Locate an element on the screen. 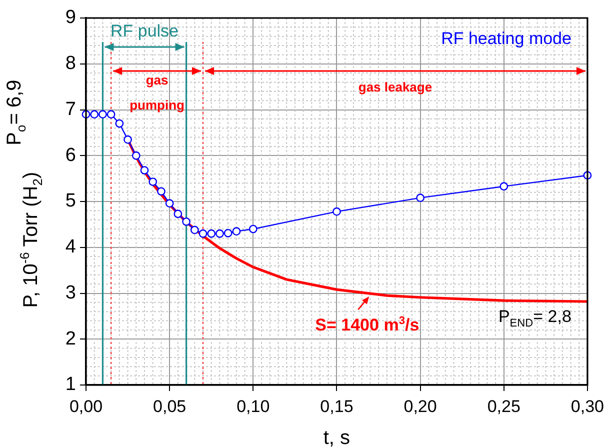 This screenshot has height=448, width=610. y-tick-label: 2 is located at coordinates (70, 339).